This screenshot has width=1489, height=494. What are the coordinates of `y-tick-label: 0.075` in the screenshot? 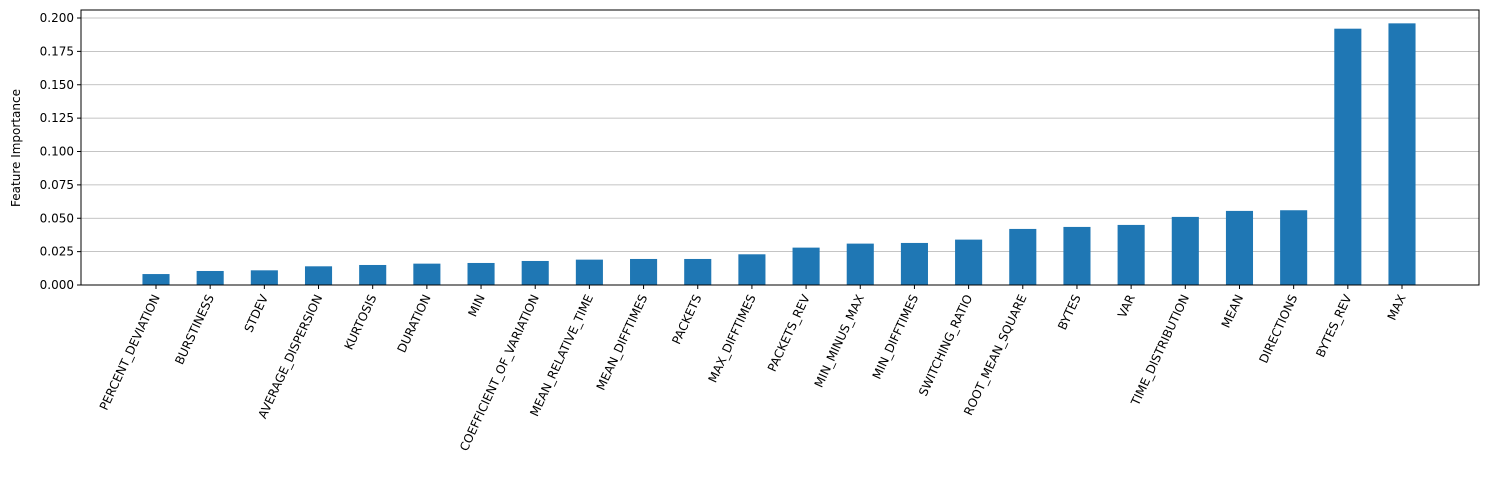 It's located at (57, 185).